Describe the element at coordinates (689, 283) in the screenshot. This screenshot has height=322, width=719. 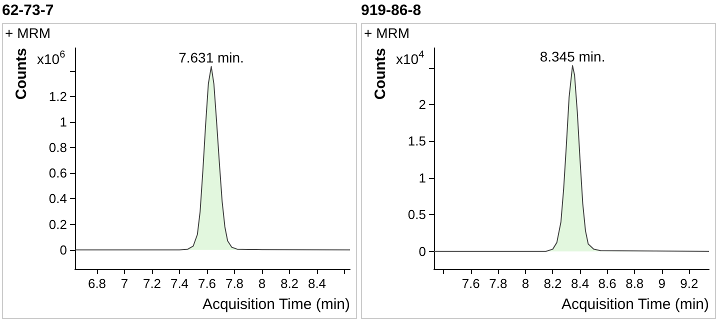
I see `x-tick-label: 9.2` at that location.